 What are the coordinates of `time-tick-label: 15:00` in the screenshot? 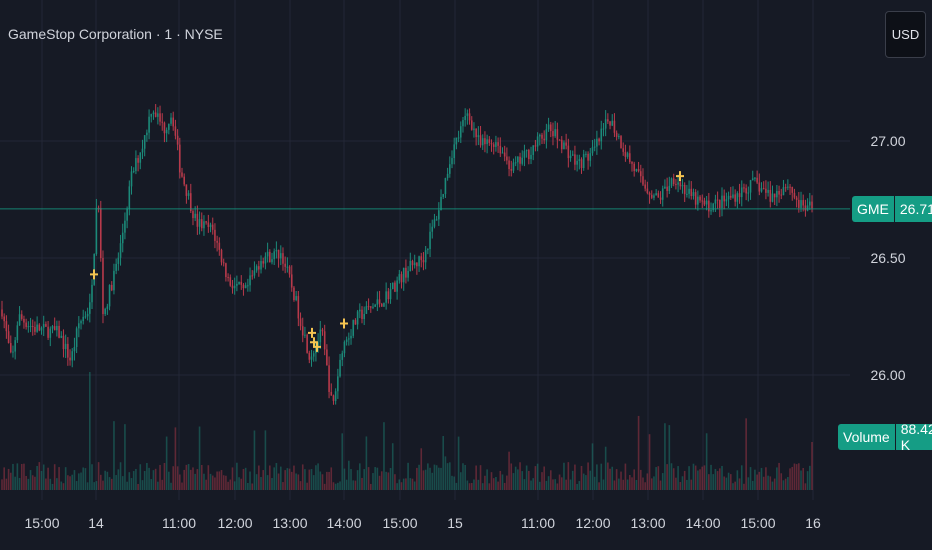 It's located at (41, 523).